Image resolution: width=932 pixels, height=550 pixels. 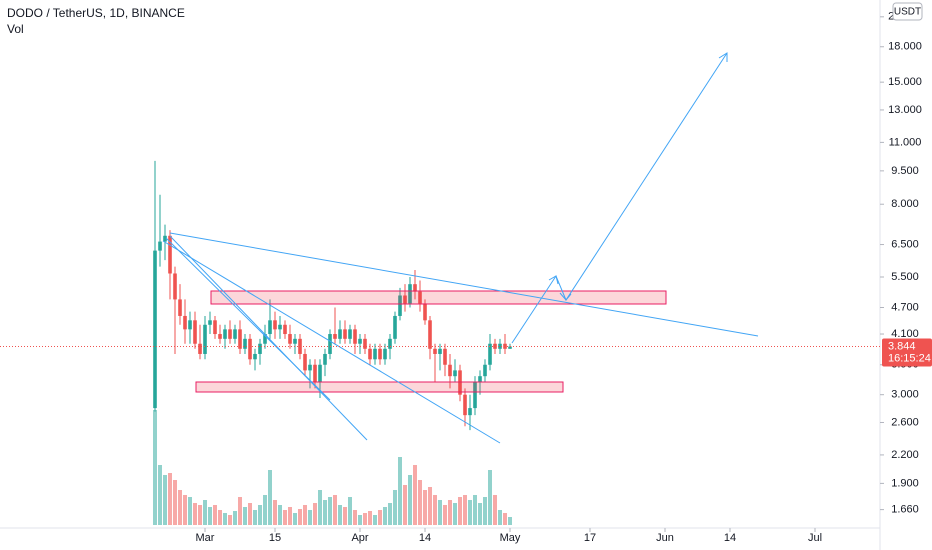 I want to click on resistance-zone, so click(x=438, y=297).